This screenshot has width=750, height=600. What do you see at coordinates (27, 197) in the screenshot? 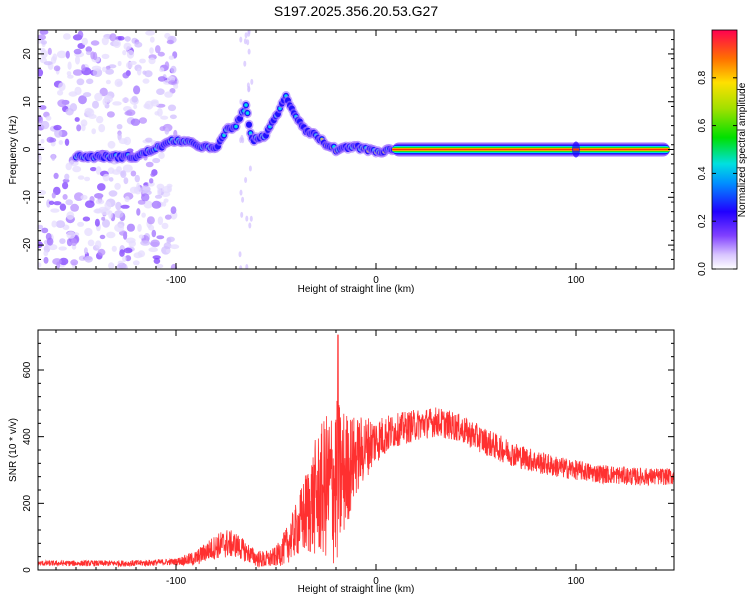
I see `y-tick-label: -10` at bounding box center [27, 197].